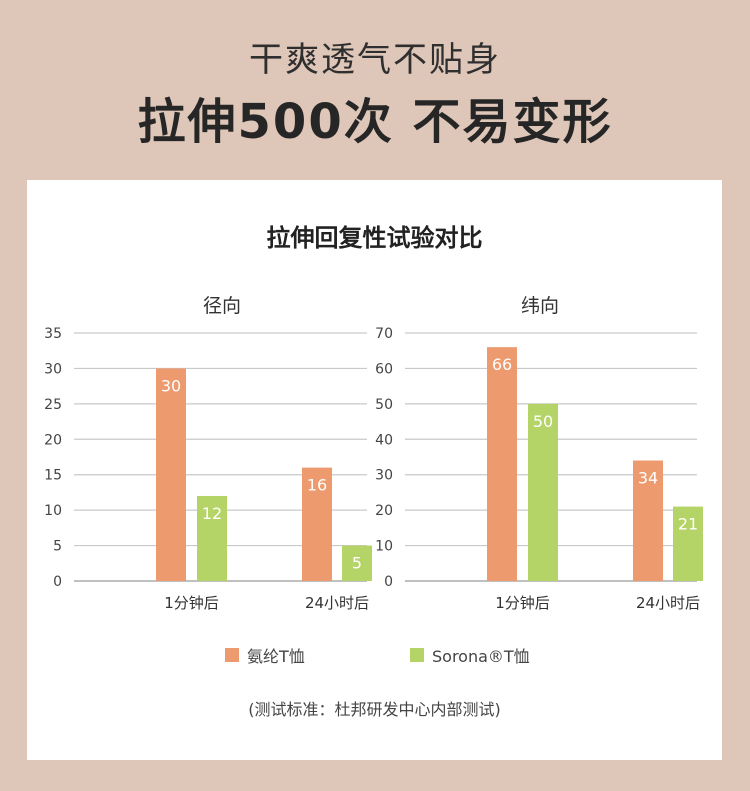 The height and width of the screenshot is (791, 750). I want to click on chart-0-x-category-label: 24小时后, so click(337, 603).